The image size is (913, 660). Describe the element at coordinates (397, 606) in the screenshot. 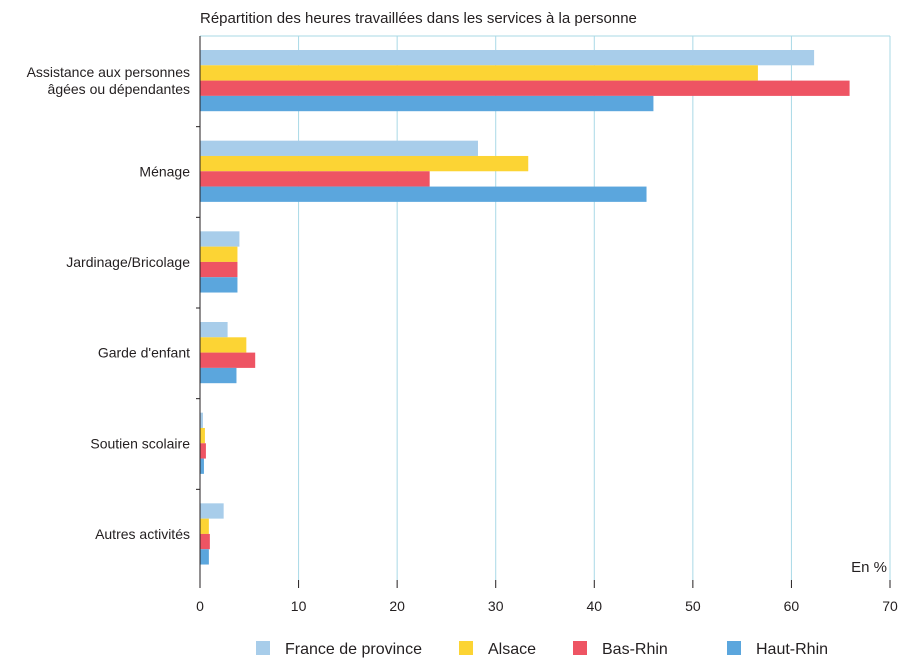

I see `x-tick-label: 20` at that location.